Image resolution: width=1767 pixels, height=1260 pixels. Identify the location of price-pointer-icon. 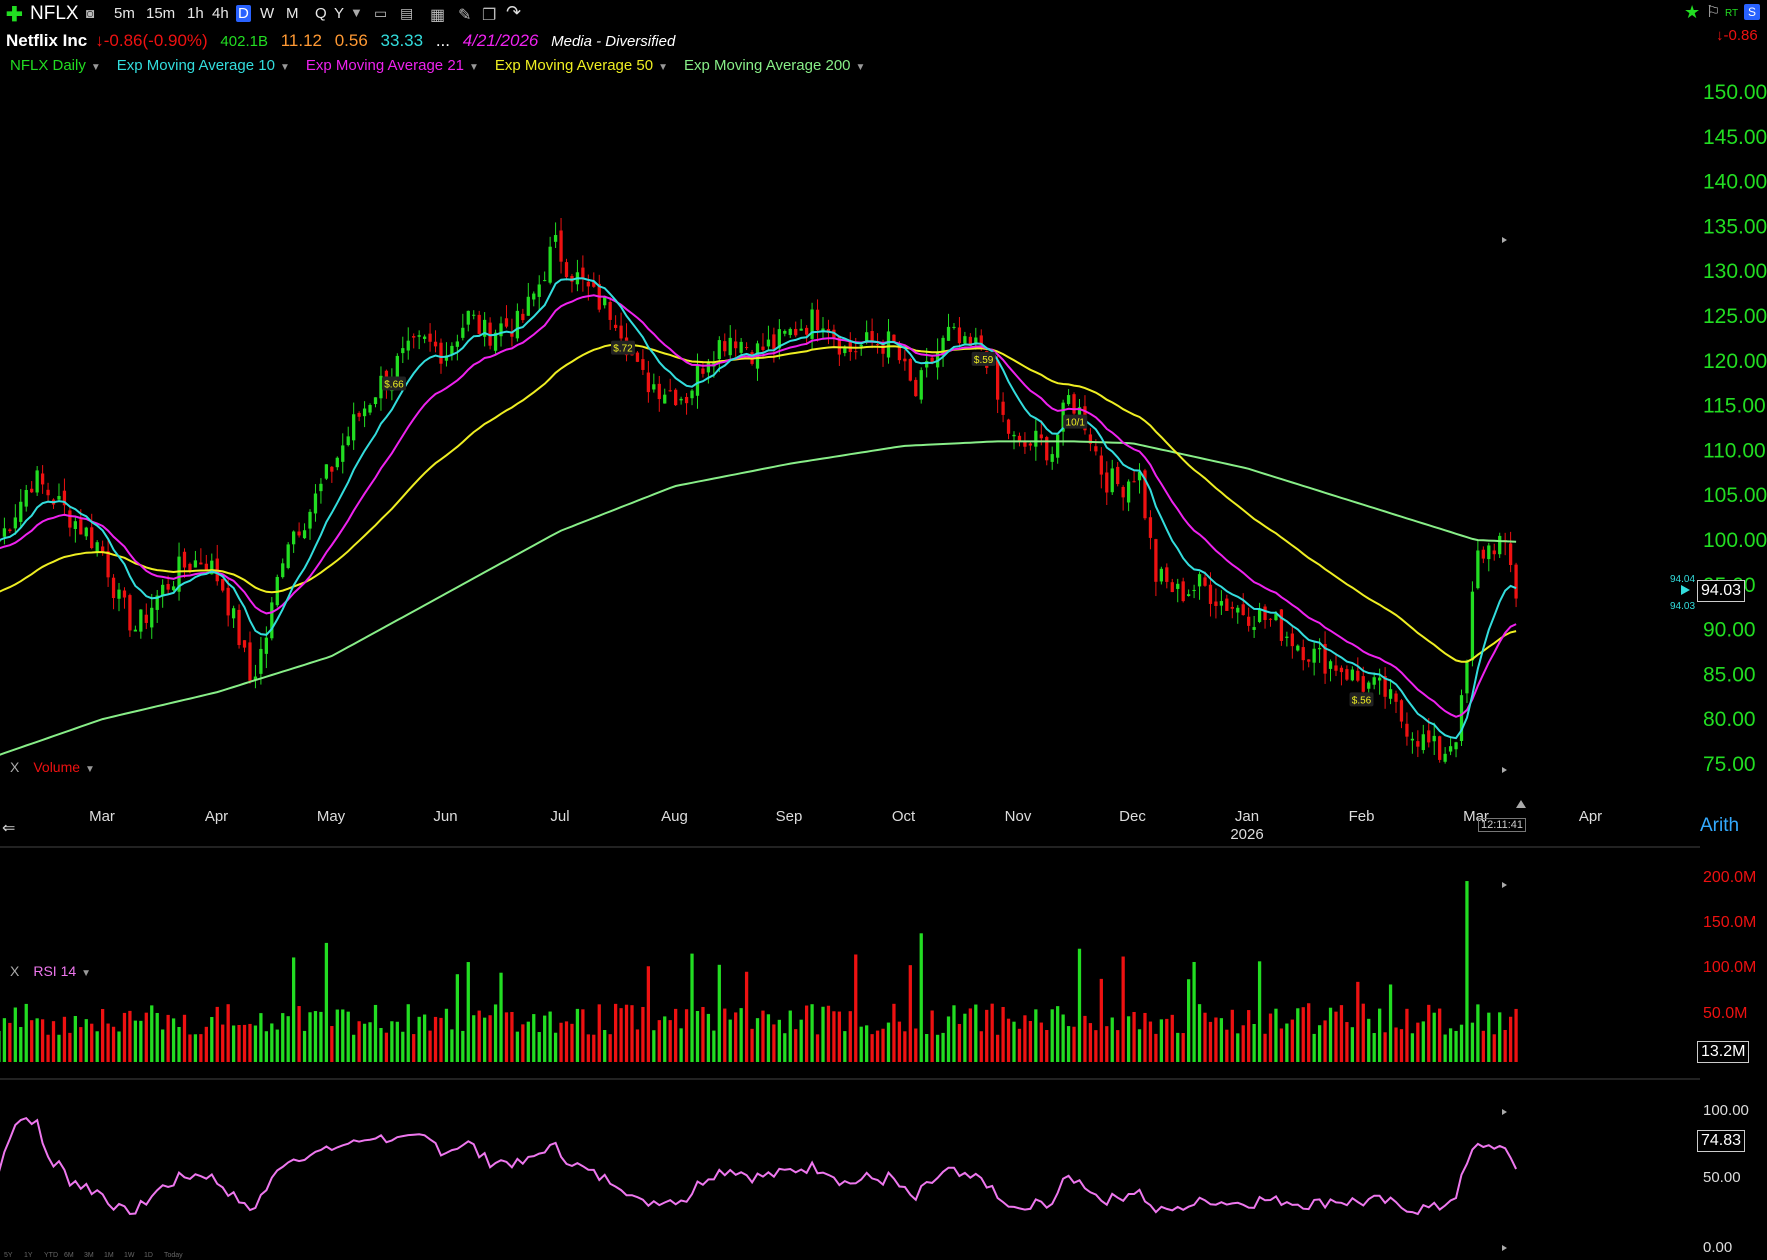
(1685, 590).